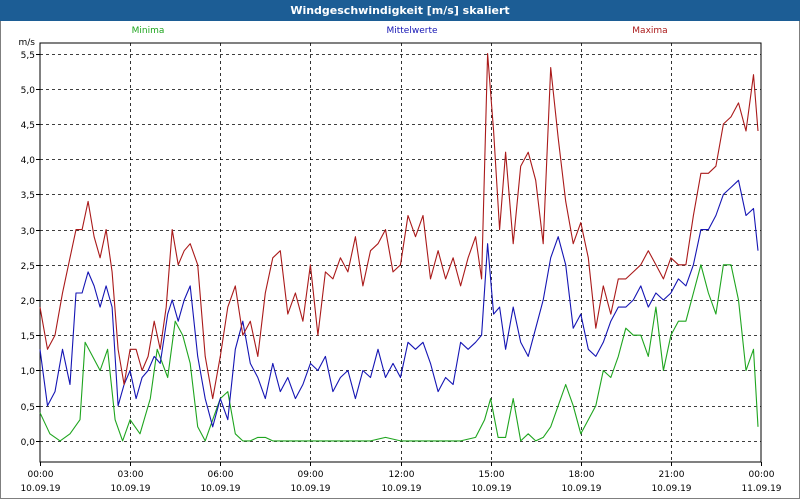 Image resolution: width=800 pixels, height=502 pixels. Describe the element at coordinates (649, 31) in the screenshot. I see `legend-max: Maxima` at that location.